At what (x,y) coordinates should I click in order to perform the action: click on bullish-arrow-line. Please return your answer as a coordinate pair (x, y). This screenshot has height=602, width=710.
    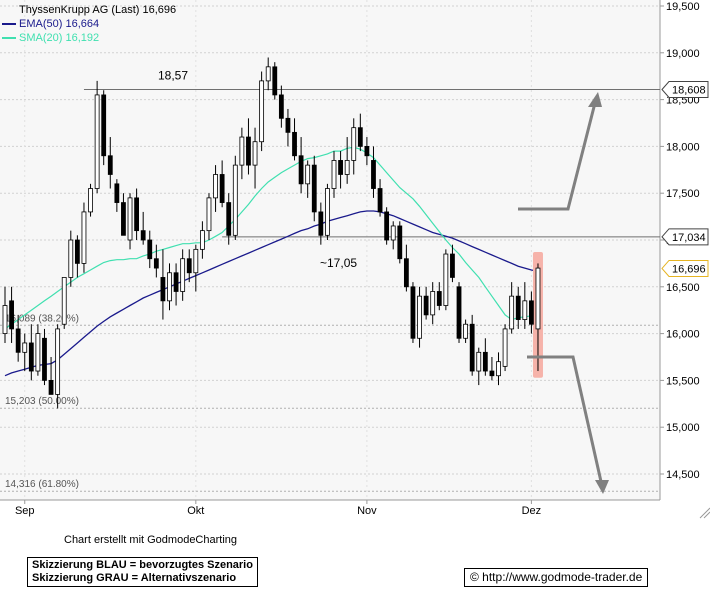
    Looking at the image, I should click on (558, 154).